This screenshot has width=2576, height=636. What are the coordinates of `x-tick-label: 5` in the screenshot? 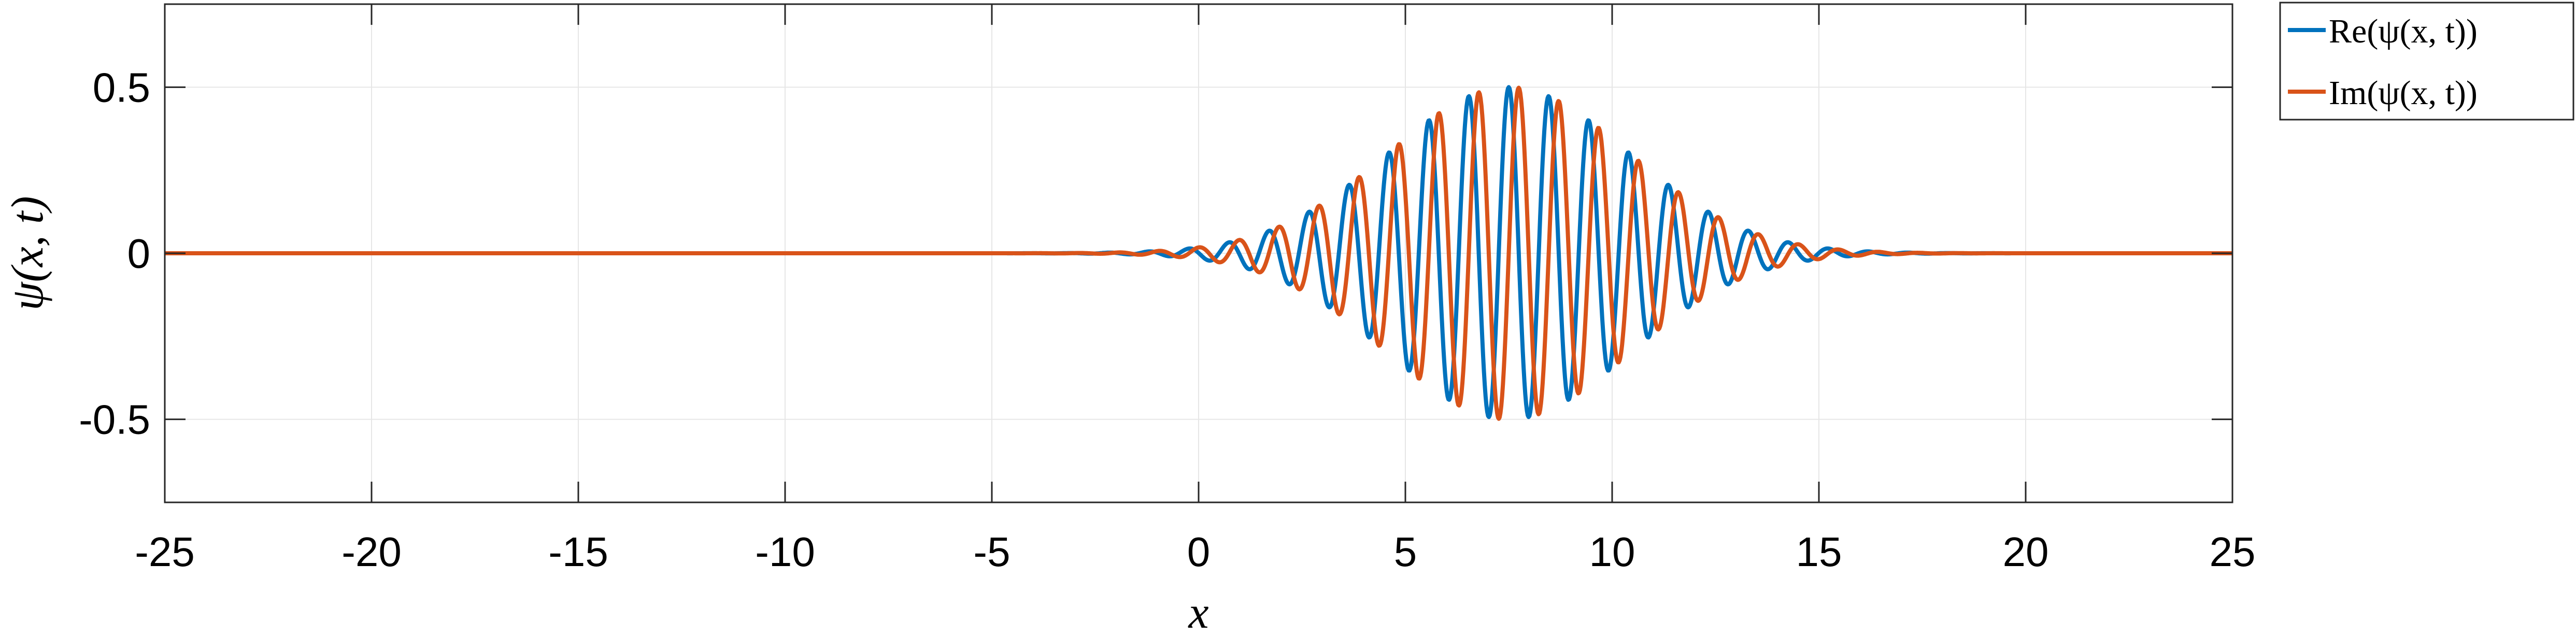 It's located at (1405, 552).